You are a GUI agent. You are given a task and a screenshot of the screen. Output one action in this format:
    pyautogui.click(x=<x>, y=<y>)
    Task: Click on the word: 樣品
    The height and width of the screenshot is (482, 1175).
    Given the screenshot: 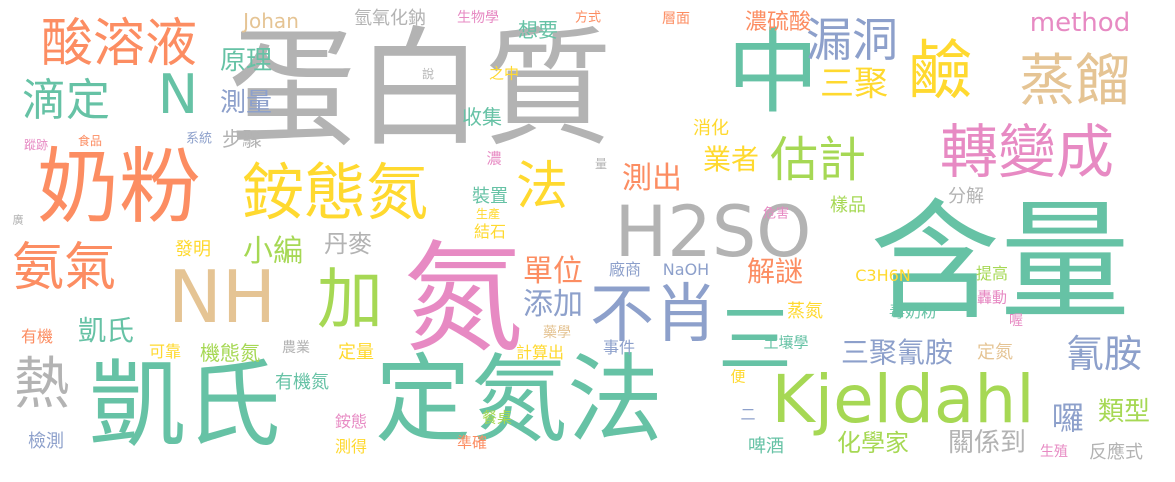 What is the action you would take?
    pyautogui.click(x=848, y=205)
    